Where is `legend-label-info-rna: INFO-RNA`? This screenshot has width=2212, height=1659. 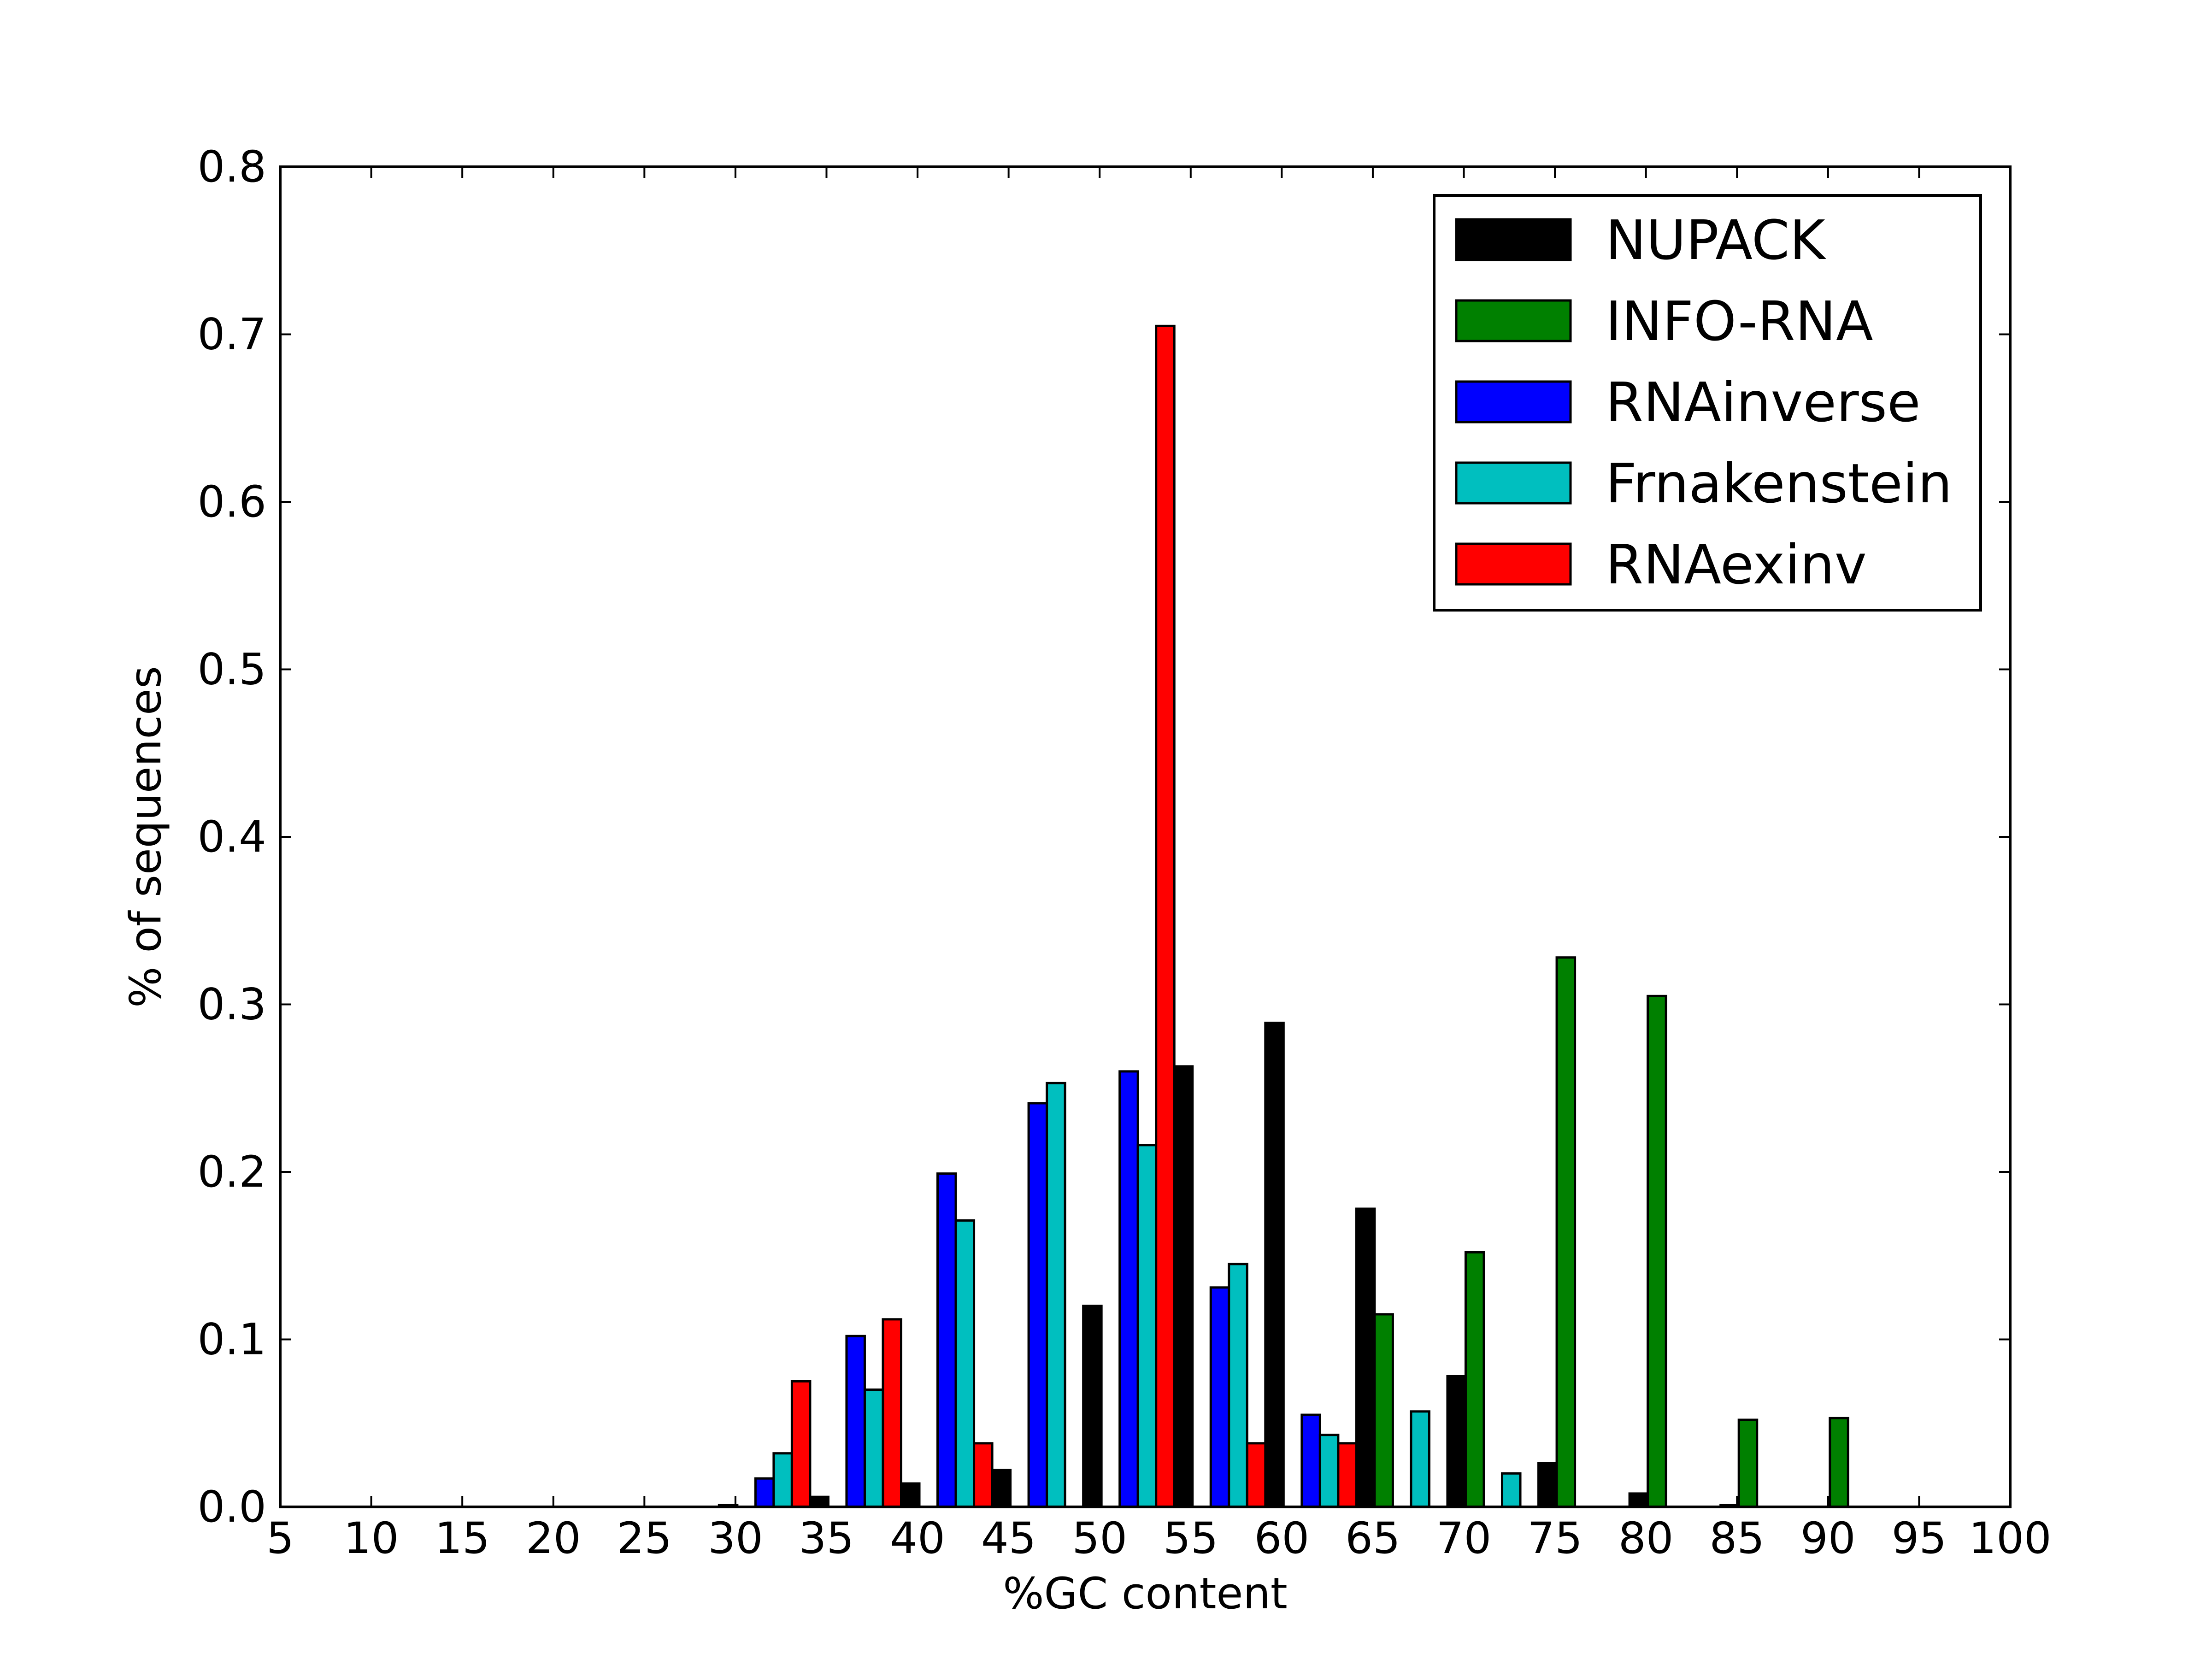 legend-label-info-rna: INFO-RNA is located at coordinates (1739, 321).